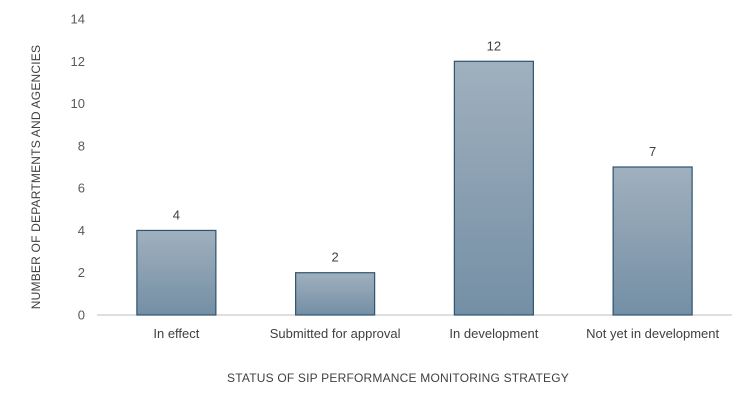 The height and width of the screenshot is (402, 750). I want to click on y-axis-ticks: 0 2 4 6 8 10 12 14, so click(78, 167).